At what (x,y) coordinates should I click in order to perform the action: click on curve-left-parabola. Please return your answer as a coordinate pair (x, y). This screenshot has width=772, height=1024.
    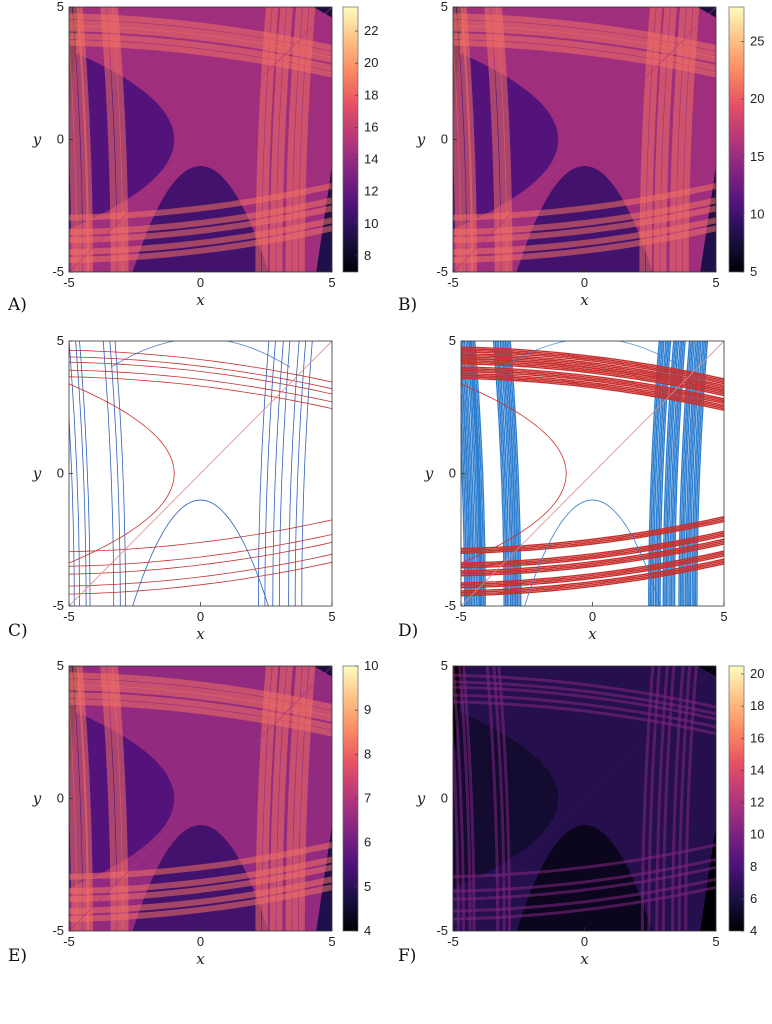
    Looking at the image, I should click on (514, 473).